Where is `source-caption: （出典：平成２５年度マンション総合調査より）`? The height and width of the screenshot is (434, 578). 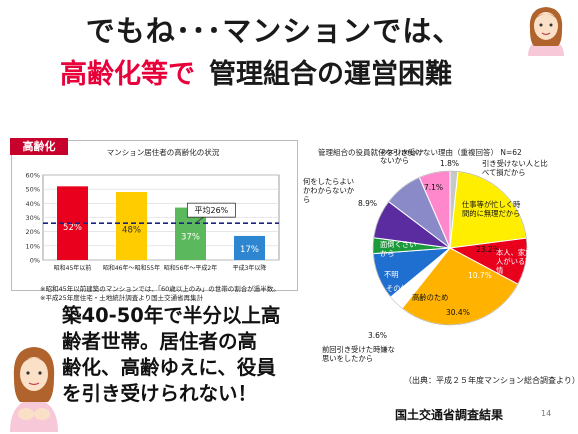 source-caption: （出典：平成２５年度マンション総合調査より） is located at coordinates (491, 380).